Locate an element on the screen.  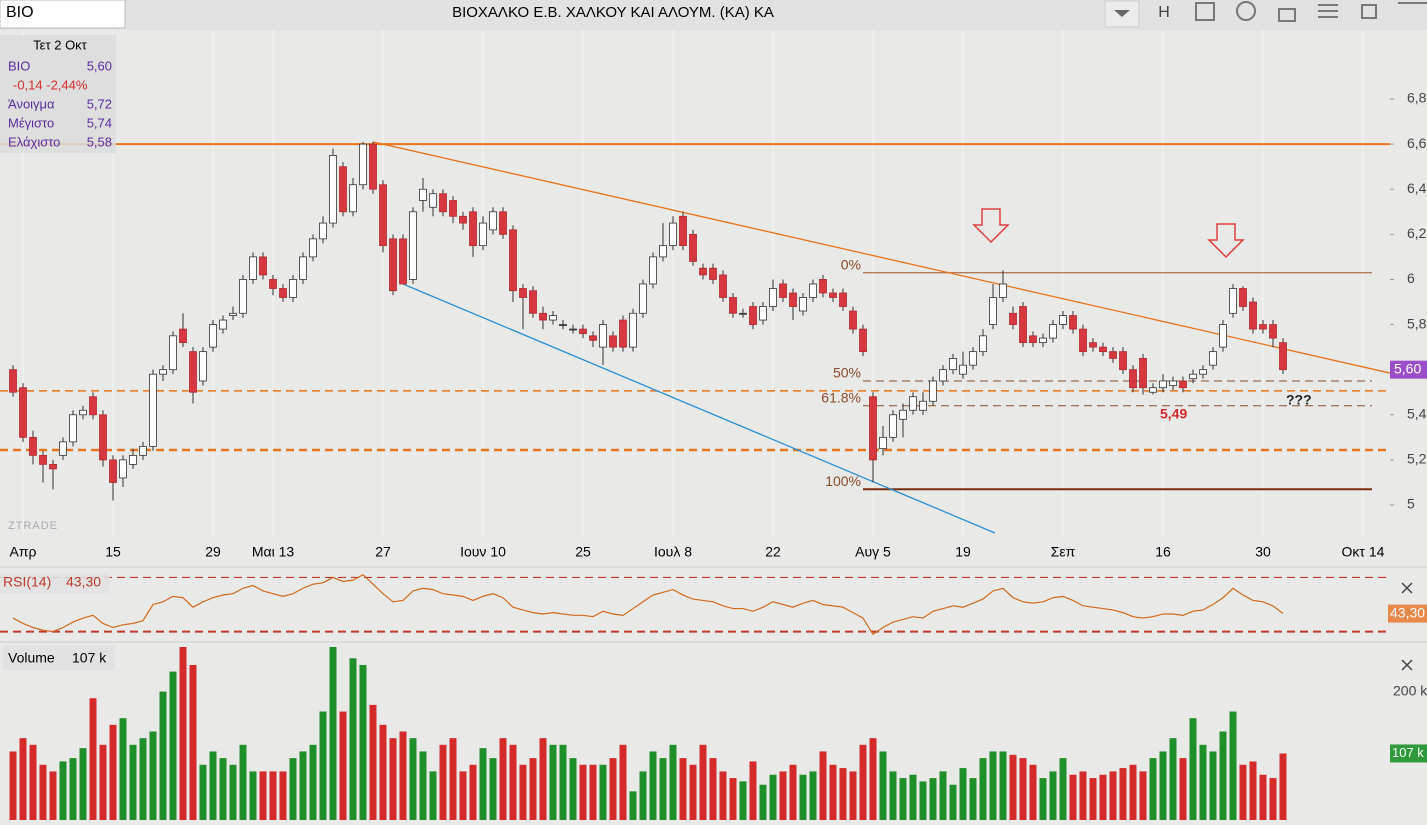
x-tick-label: 29 is located at coordinates (213, 552).